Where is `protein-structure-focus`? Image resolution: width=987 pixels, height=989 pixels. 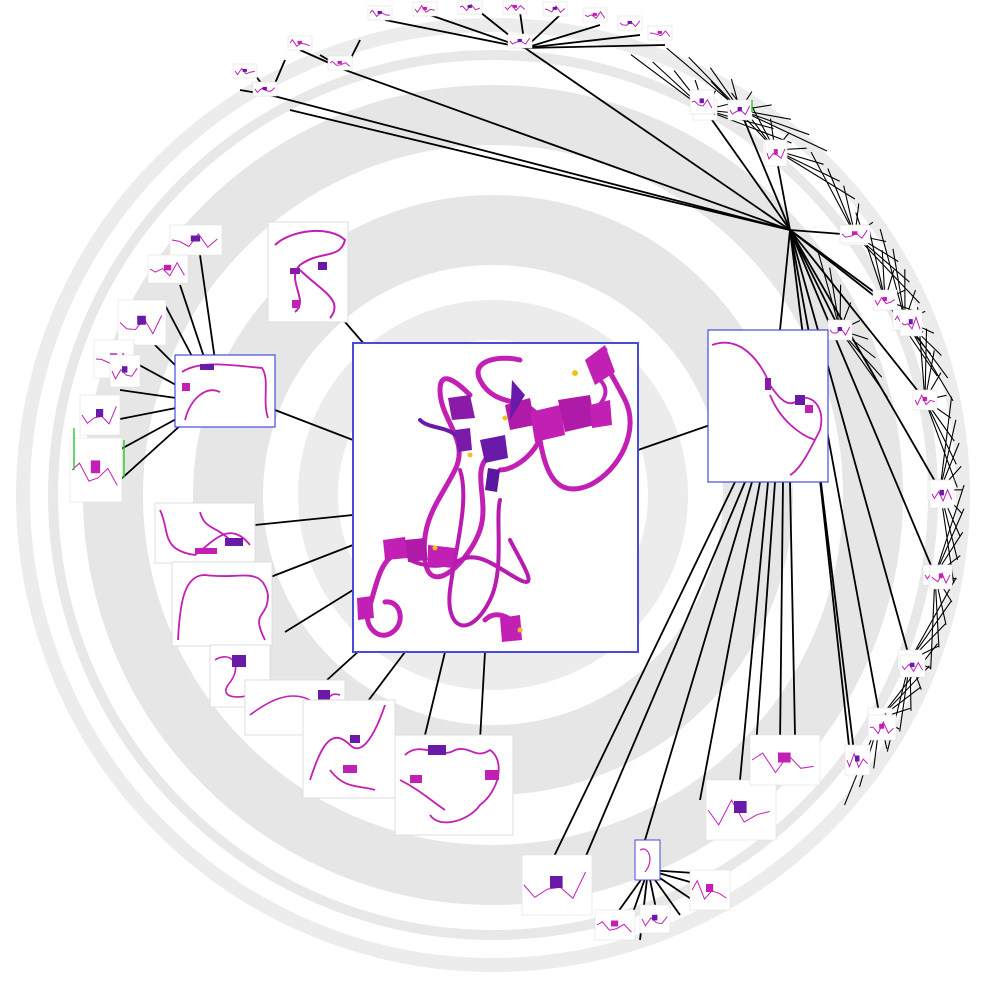 protein-structure-focus is located at coordinates (495, 497).